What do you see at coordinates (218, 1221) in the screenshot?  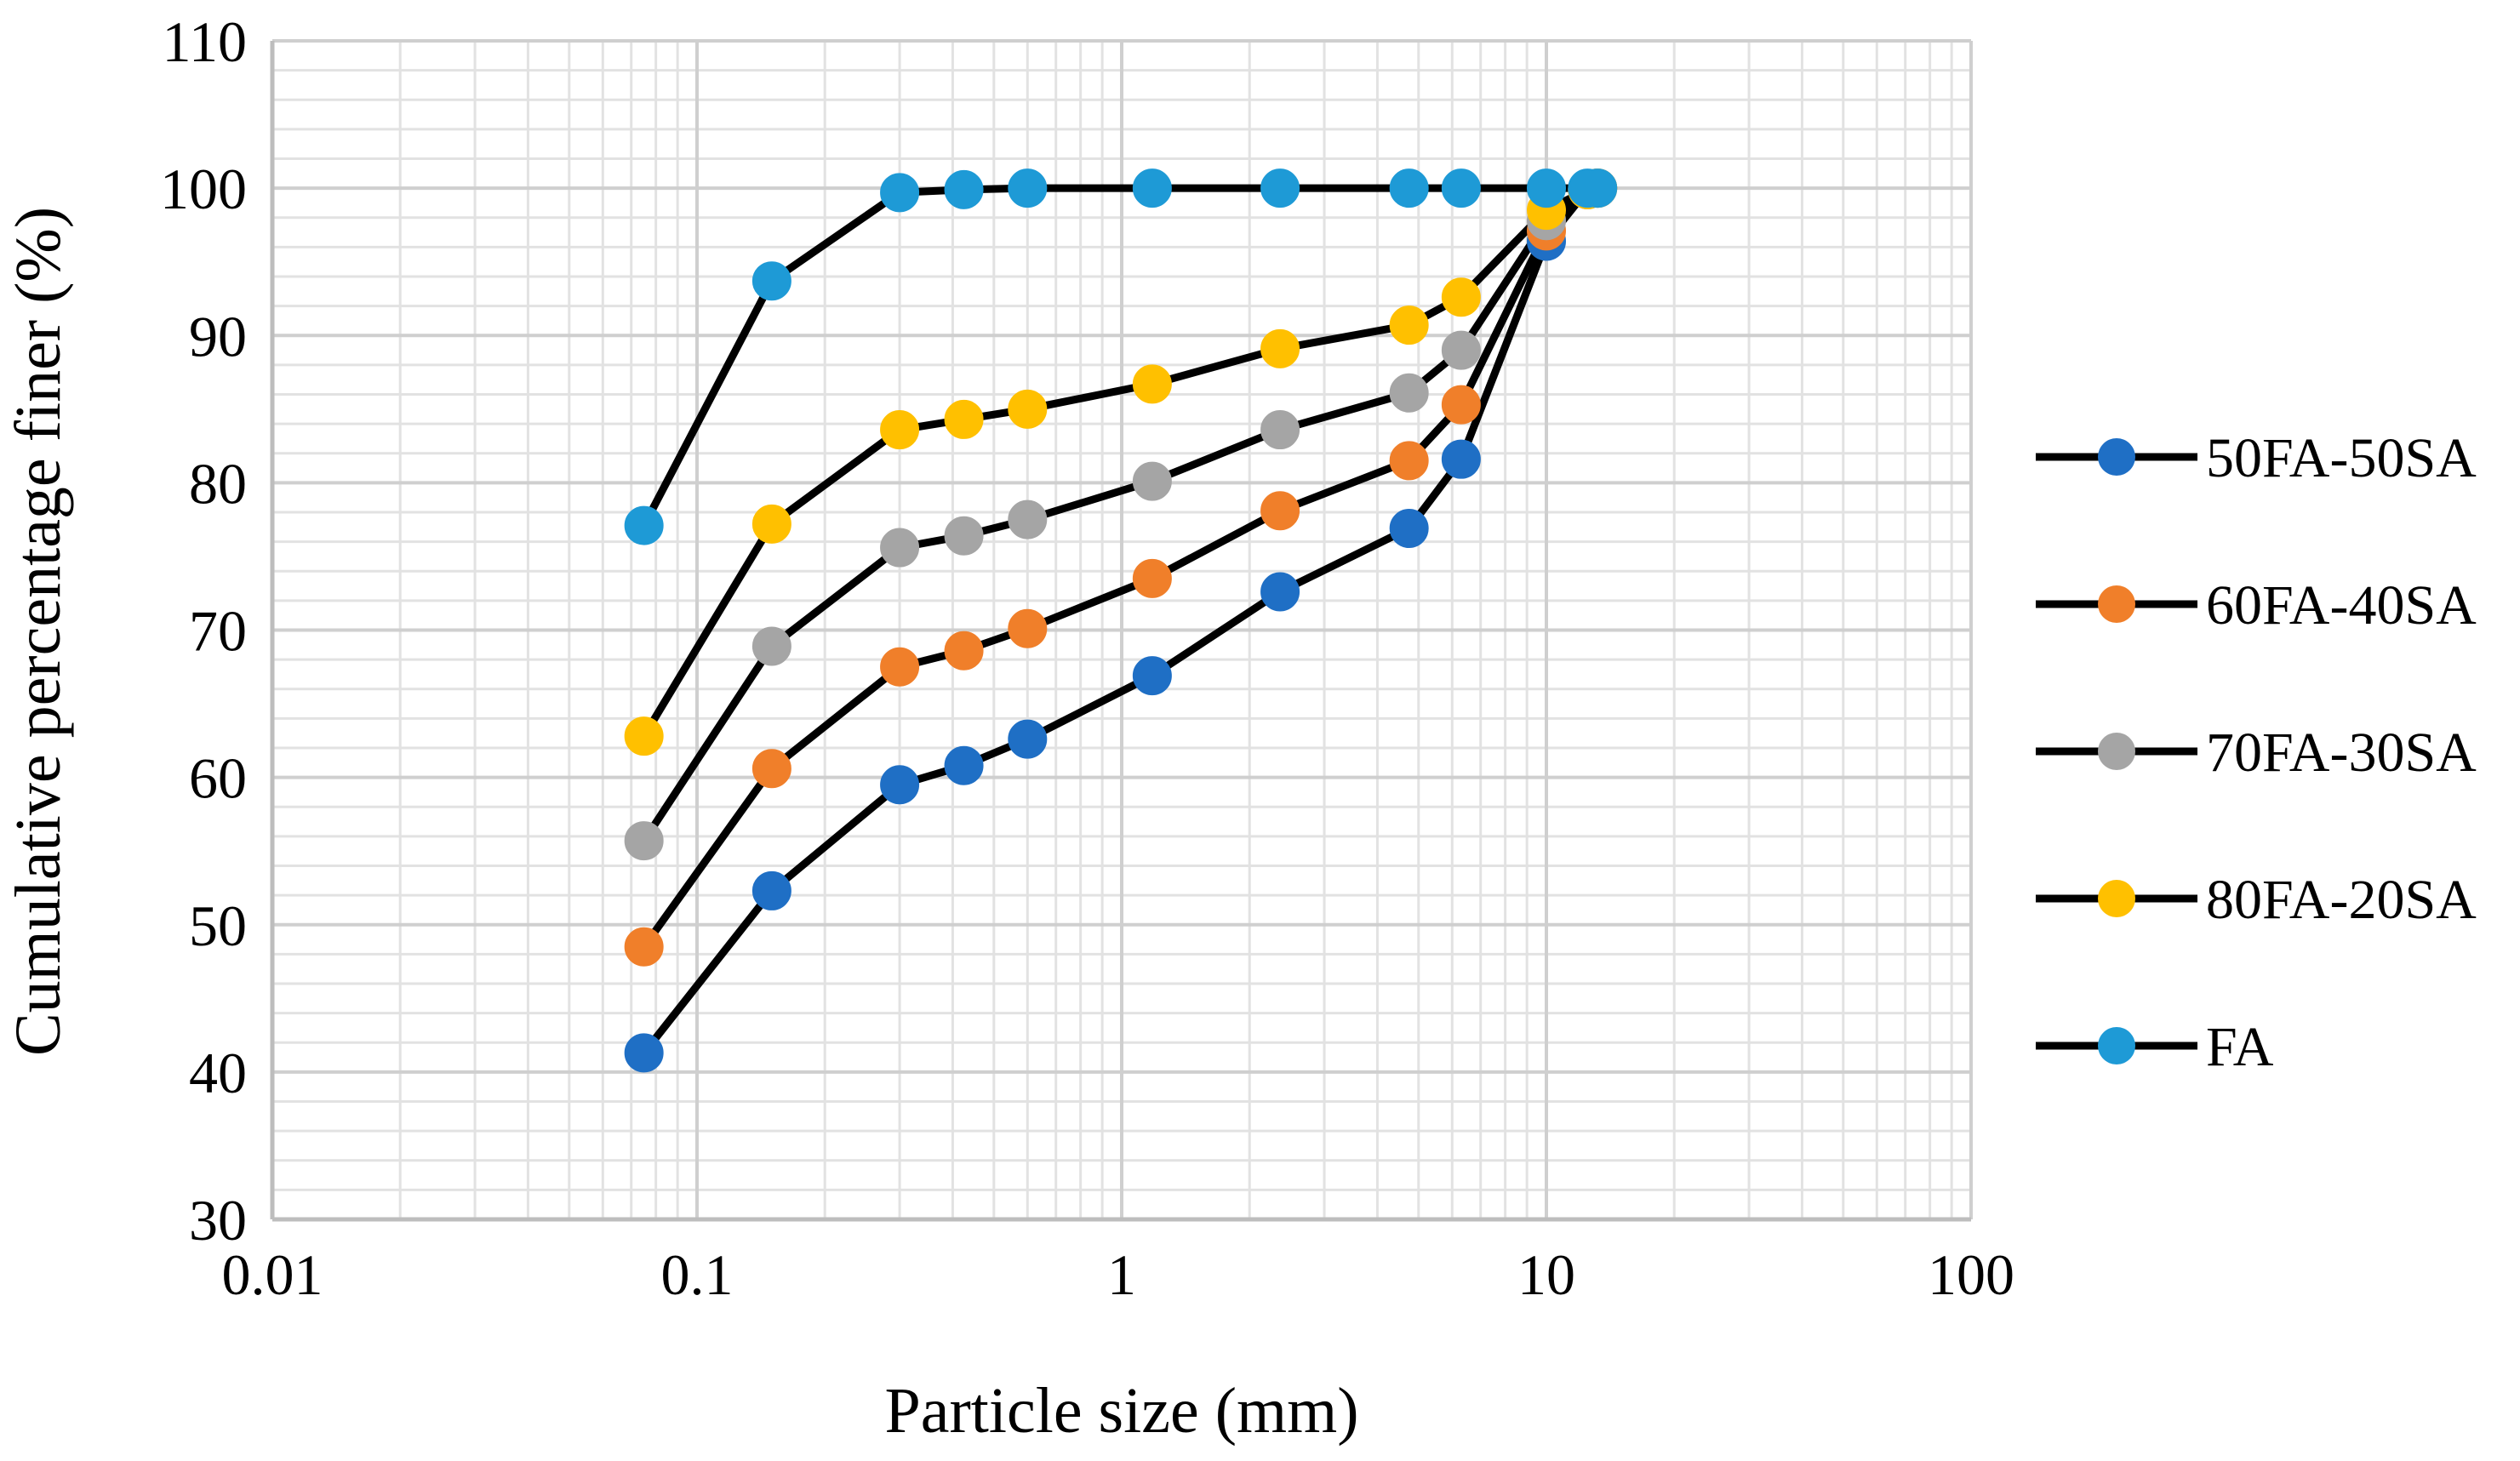 I see `y-tick-label: 30` at bounding box center [218, 1221].